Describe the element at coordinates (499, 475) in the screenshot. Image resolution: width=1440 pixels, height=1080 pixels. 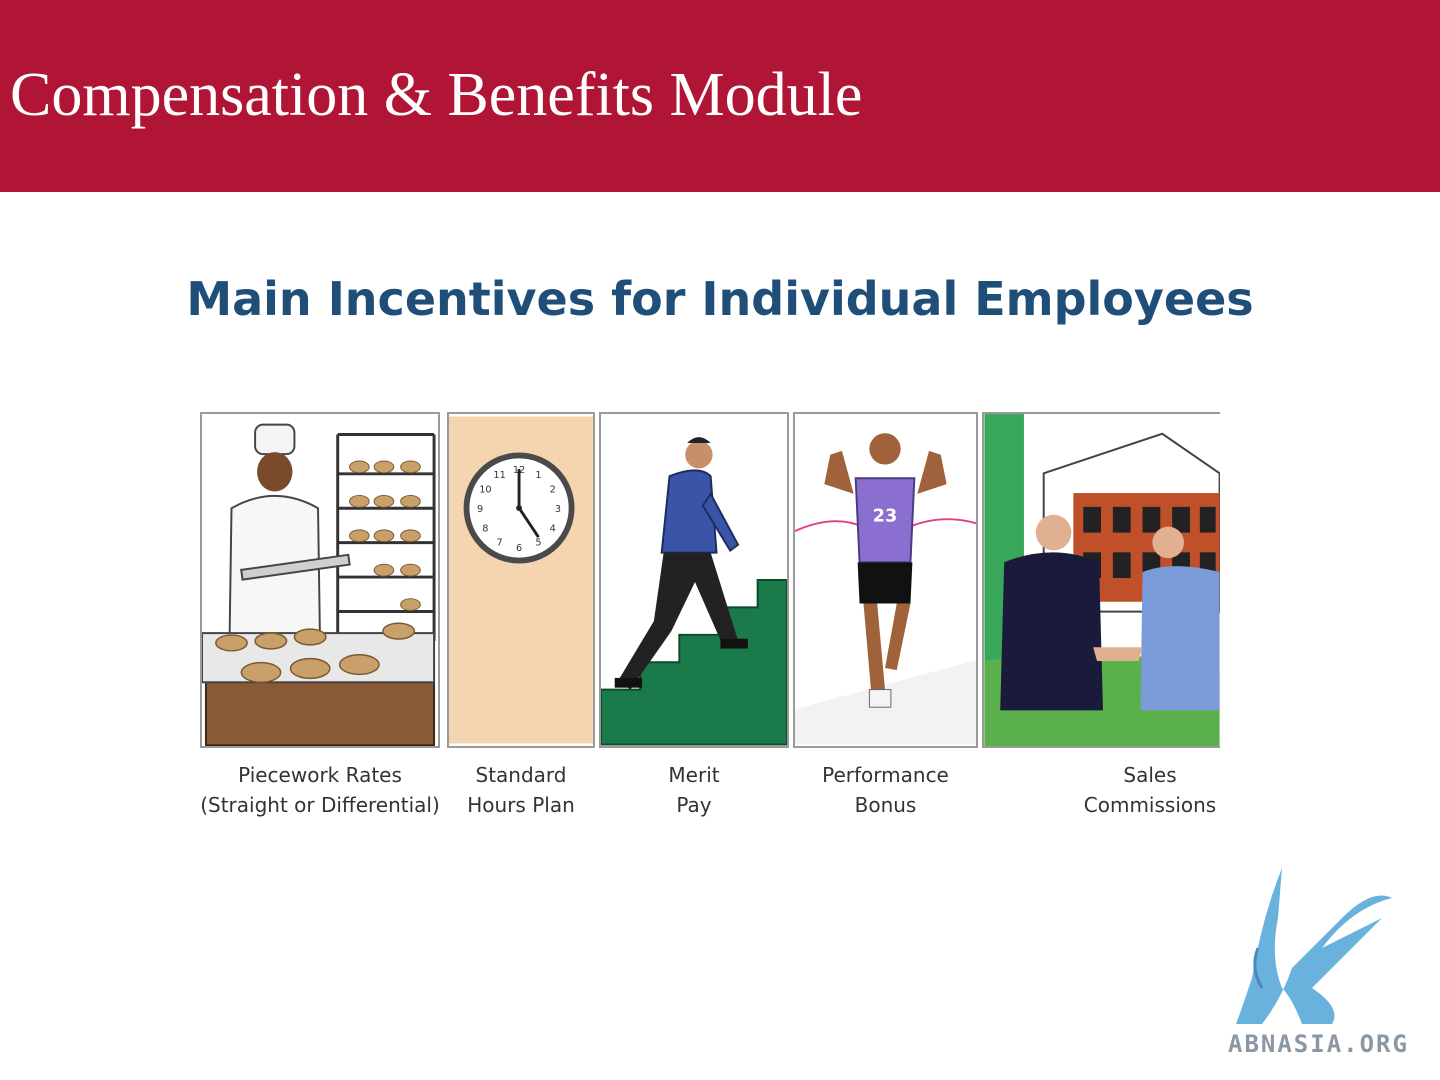
I see `clock-numeral: 11` at that location.